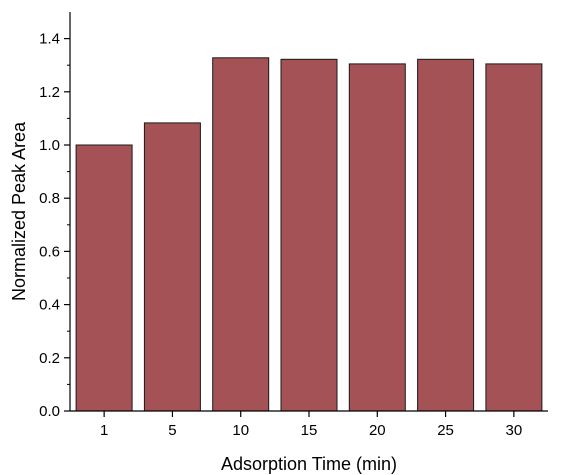 The width and height of the screenshot is (564, 475). Describe the element at coordinates (19, 211) in the screenshot. I see `y-axis-title: Normalized Peak Area` at that location.